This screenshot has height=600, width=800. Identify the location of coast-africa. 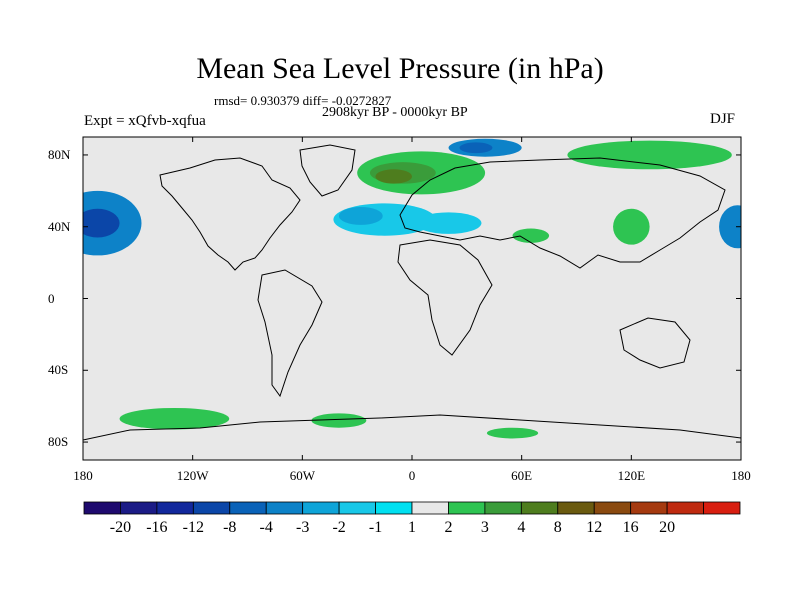
(445, 297).